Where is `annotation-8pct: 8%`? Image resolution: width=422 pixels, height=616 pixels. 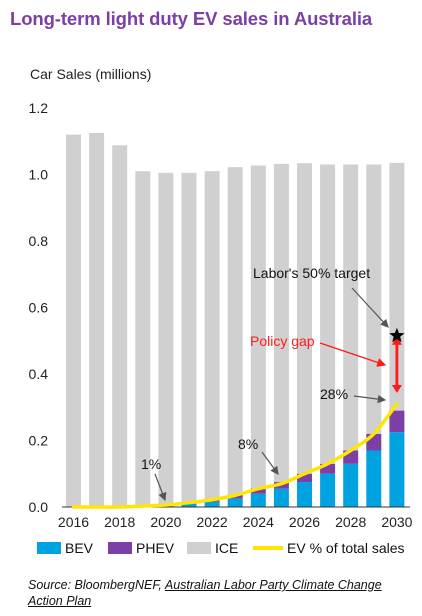 annotation-8pct: 8% is located at coordinates (248, 444).